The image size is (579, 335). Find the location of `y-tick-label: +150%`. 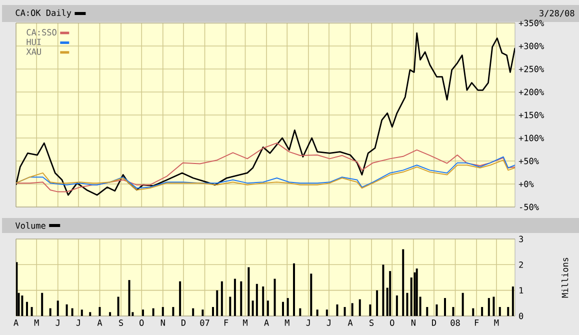

y-tick-label: +150% is located at coordinates (531, 115).